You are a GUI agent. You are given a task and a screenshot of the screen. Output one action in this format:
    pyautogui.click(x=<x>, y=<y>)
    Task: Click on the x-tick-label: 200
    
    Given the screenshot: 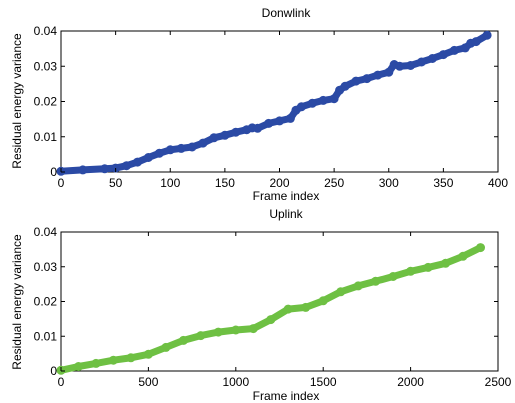 What is the action you would take?
    pyautogui.click(x=279, y=183)
    